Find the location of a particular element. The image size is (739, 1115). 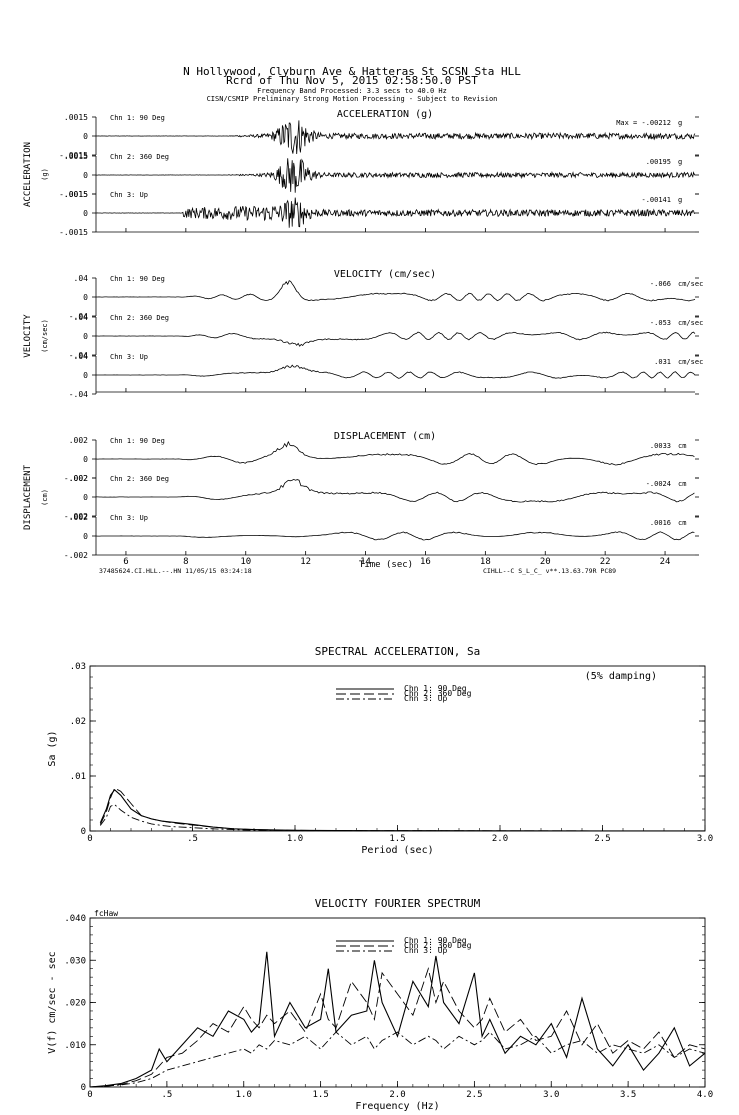

y-tick-label: .010 is located at coordinates (75, 1046).